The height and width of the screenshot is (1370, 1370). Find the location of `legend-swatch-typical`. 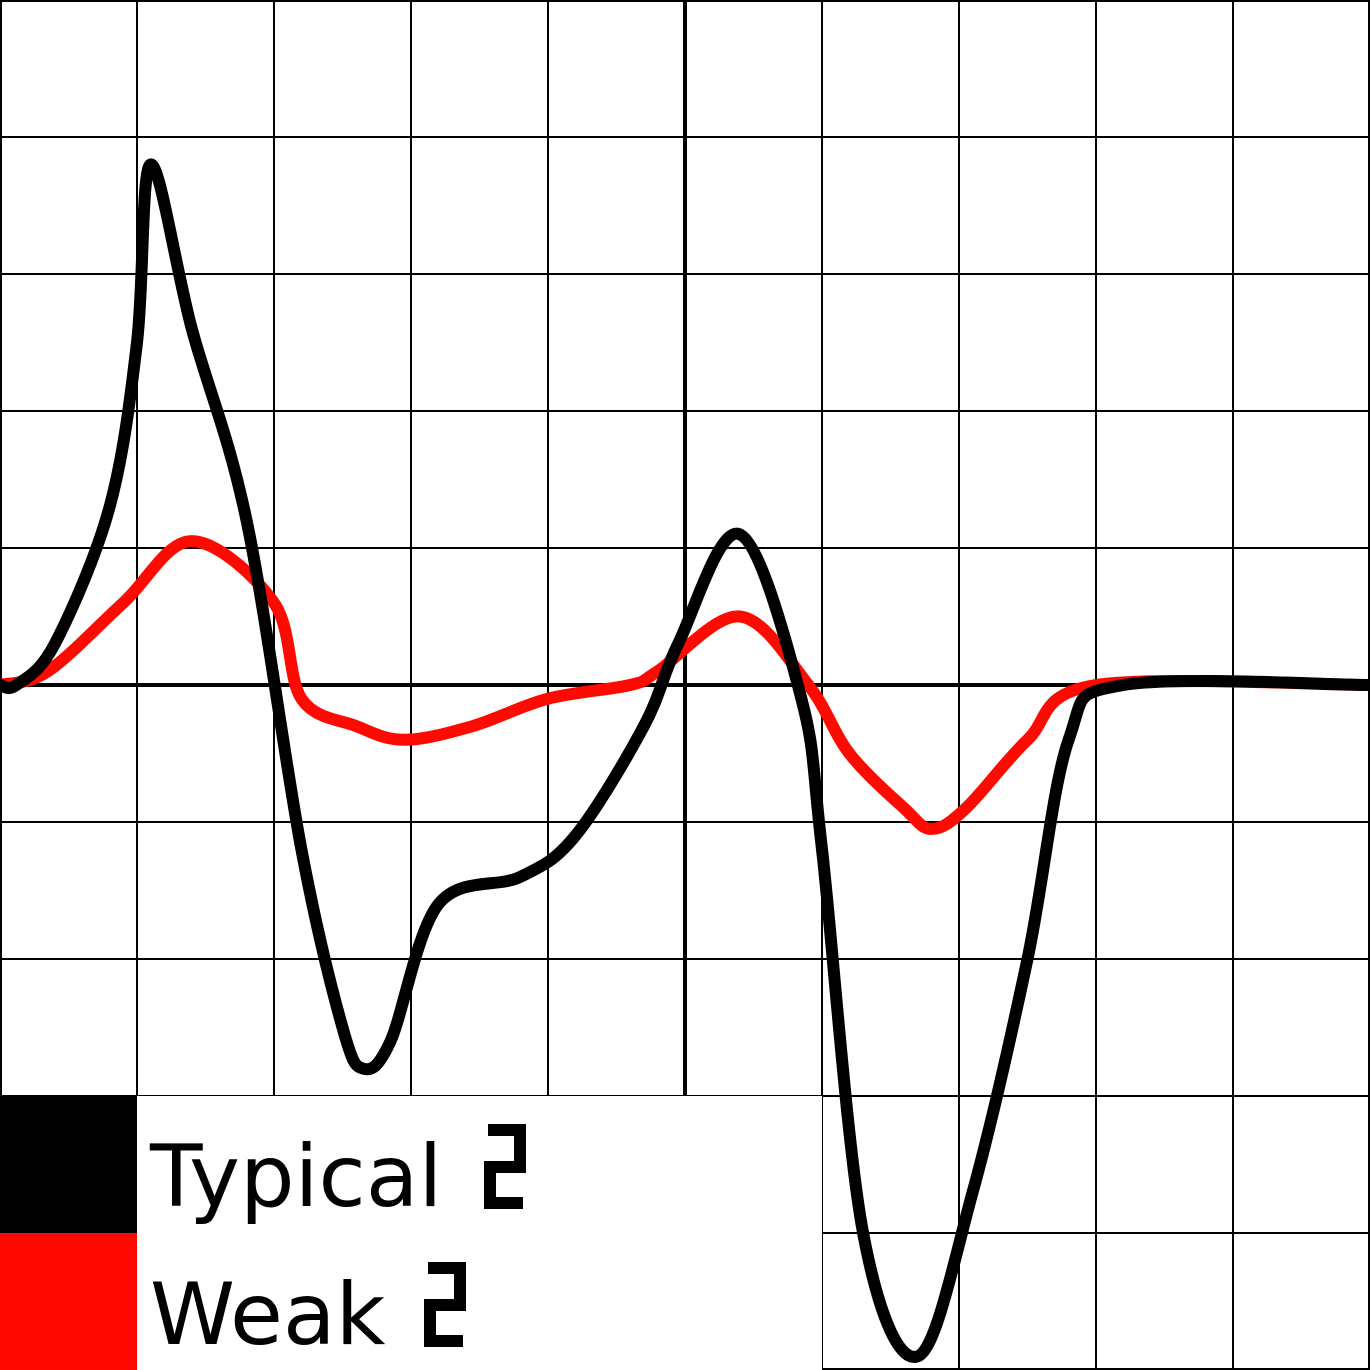

legend-swatch-typical is located at coordinates (68, 1164).